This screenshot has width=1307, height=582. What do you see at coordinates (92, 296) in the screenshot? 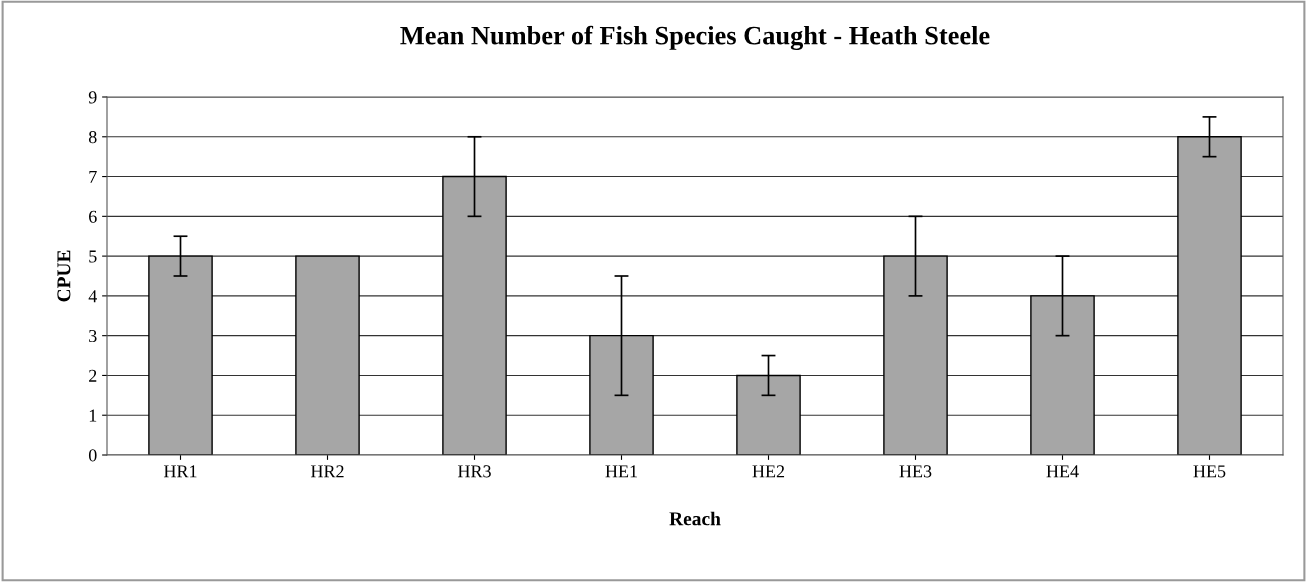
I see `y-tick-label: 4` at bounding box center [92, 296].